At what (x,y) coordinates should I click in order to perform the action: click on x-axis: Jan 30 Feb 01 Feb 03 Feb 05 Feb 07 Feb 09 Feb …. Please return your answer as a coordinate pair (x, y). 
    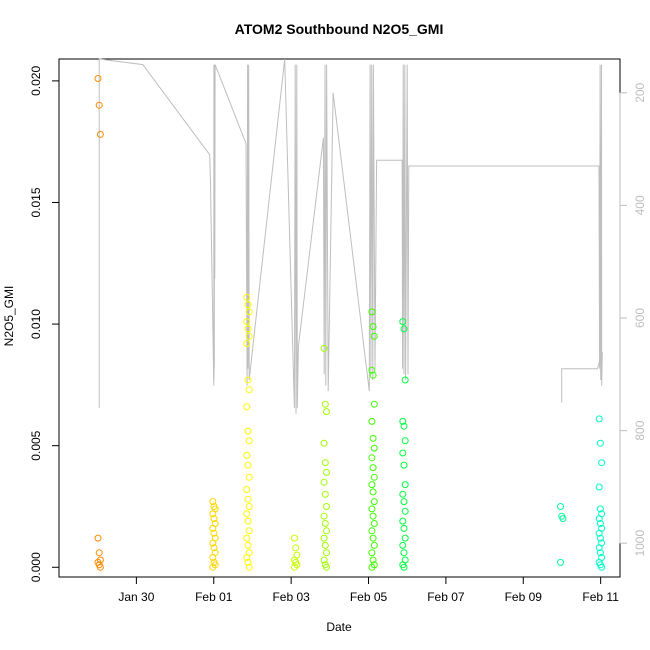
    Looking at the image, I should click on (368, 590).